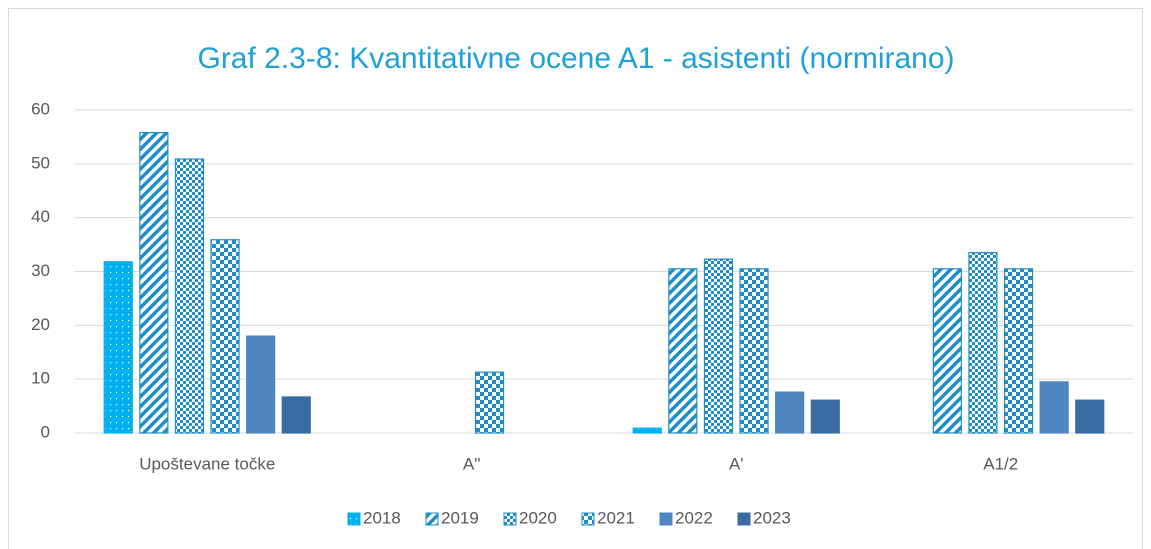 This screenshot has height=549, width=1151. I want to click on y-tick-label: 20, so click(40, 324).